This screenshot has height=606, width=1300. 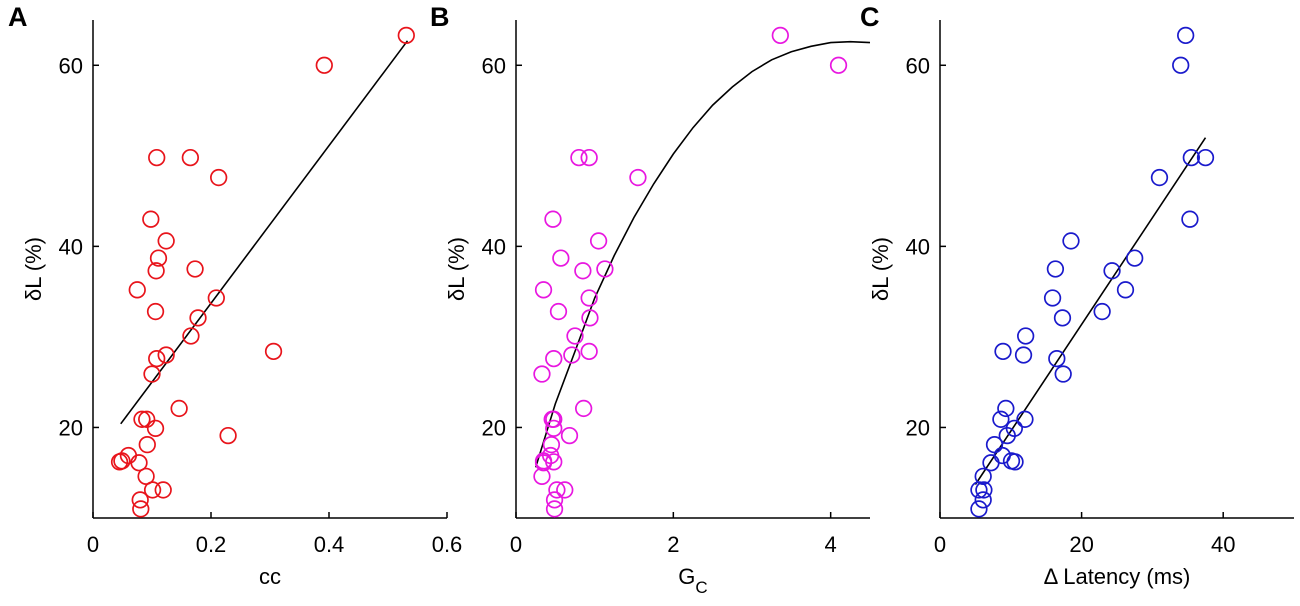 I want to click on y-axis-label-a: δL (%), so click(x=33, y=269).